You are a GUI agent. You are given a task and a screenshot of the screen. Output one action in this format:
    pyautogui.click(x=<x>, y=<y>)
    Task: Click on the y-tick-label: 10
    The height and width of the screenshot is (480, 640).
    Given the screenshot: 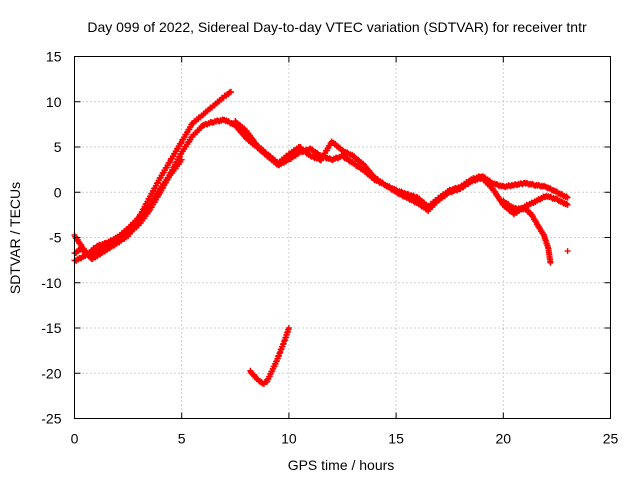 What is the action you would take?
    pyautogui.click(x=54, y=102)
    